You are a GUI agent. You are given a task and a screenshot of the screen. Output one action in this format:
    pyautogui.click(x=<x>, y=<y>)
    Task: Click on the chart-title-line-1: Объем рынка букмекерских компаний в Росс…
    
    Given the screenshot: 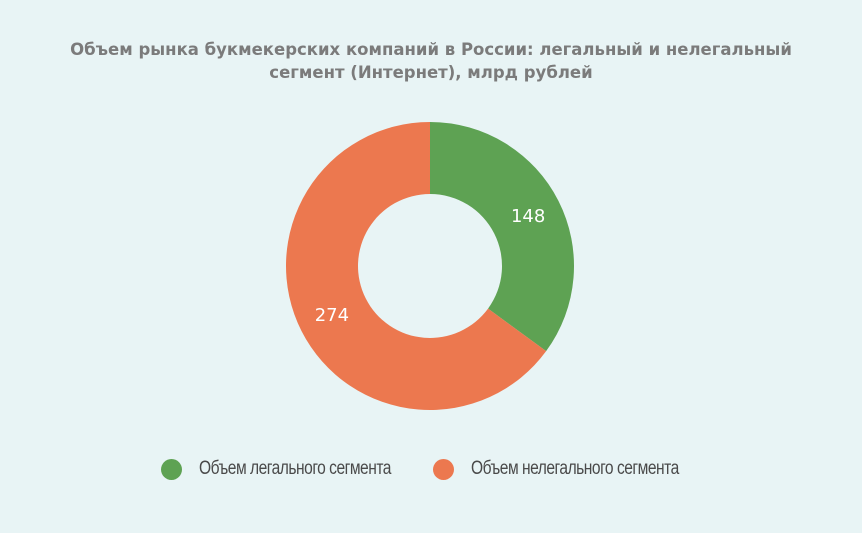 What is the action you would take?
    pyautogui.click(x=431, y=49)
    